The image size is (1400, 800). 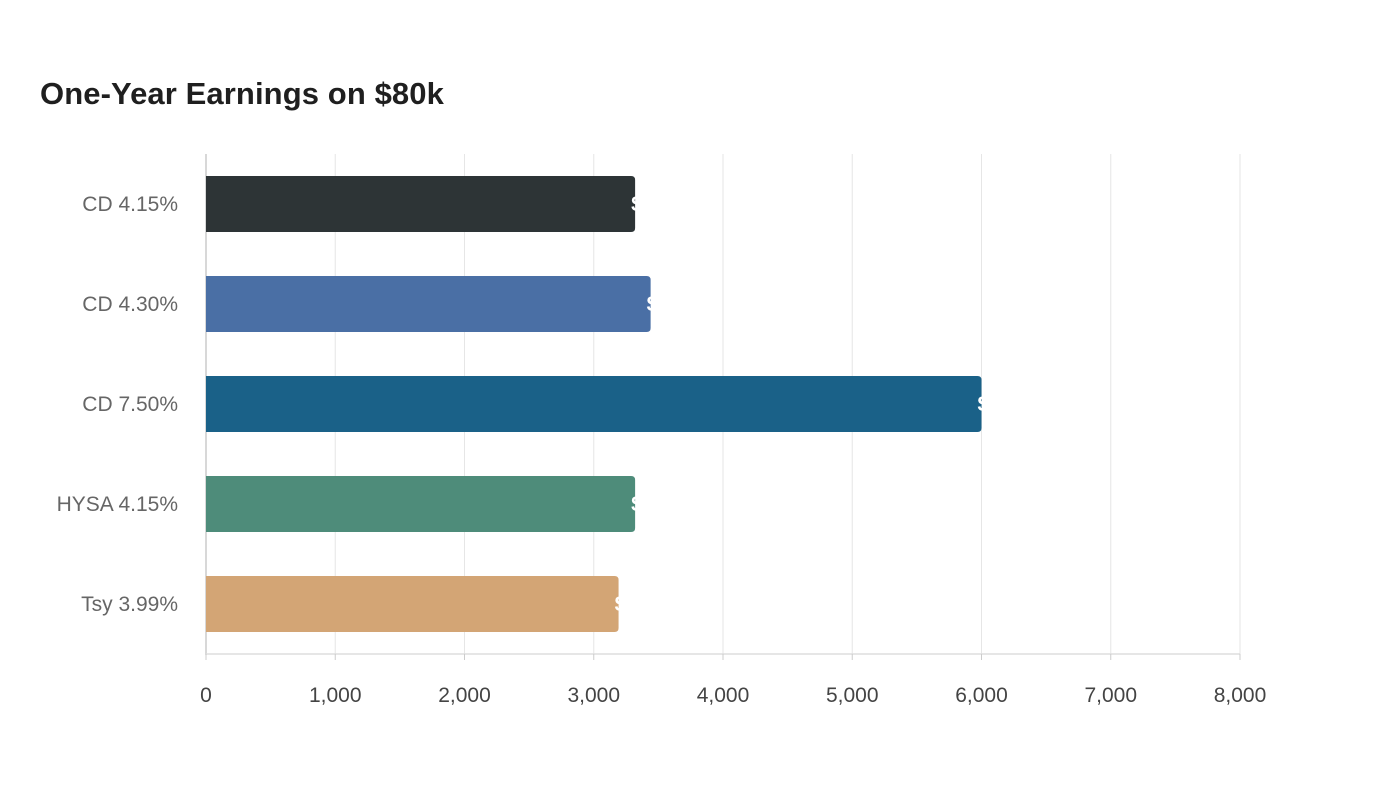 What do you see at coordinates (335, 695) in the screenshot?
I see `x-tick-label: 1,000` at bounding box center [335, 695].